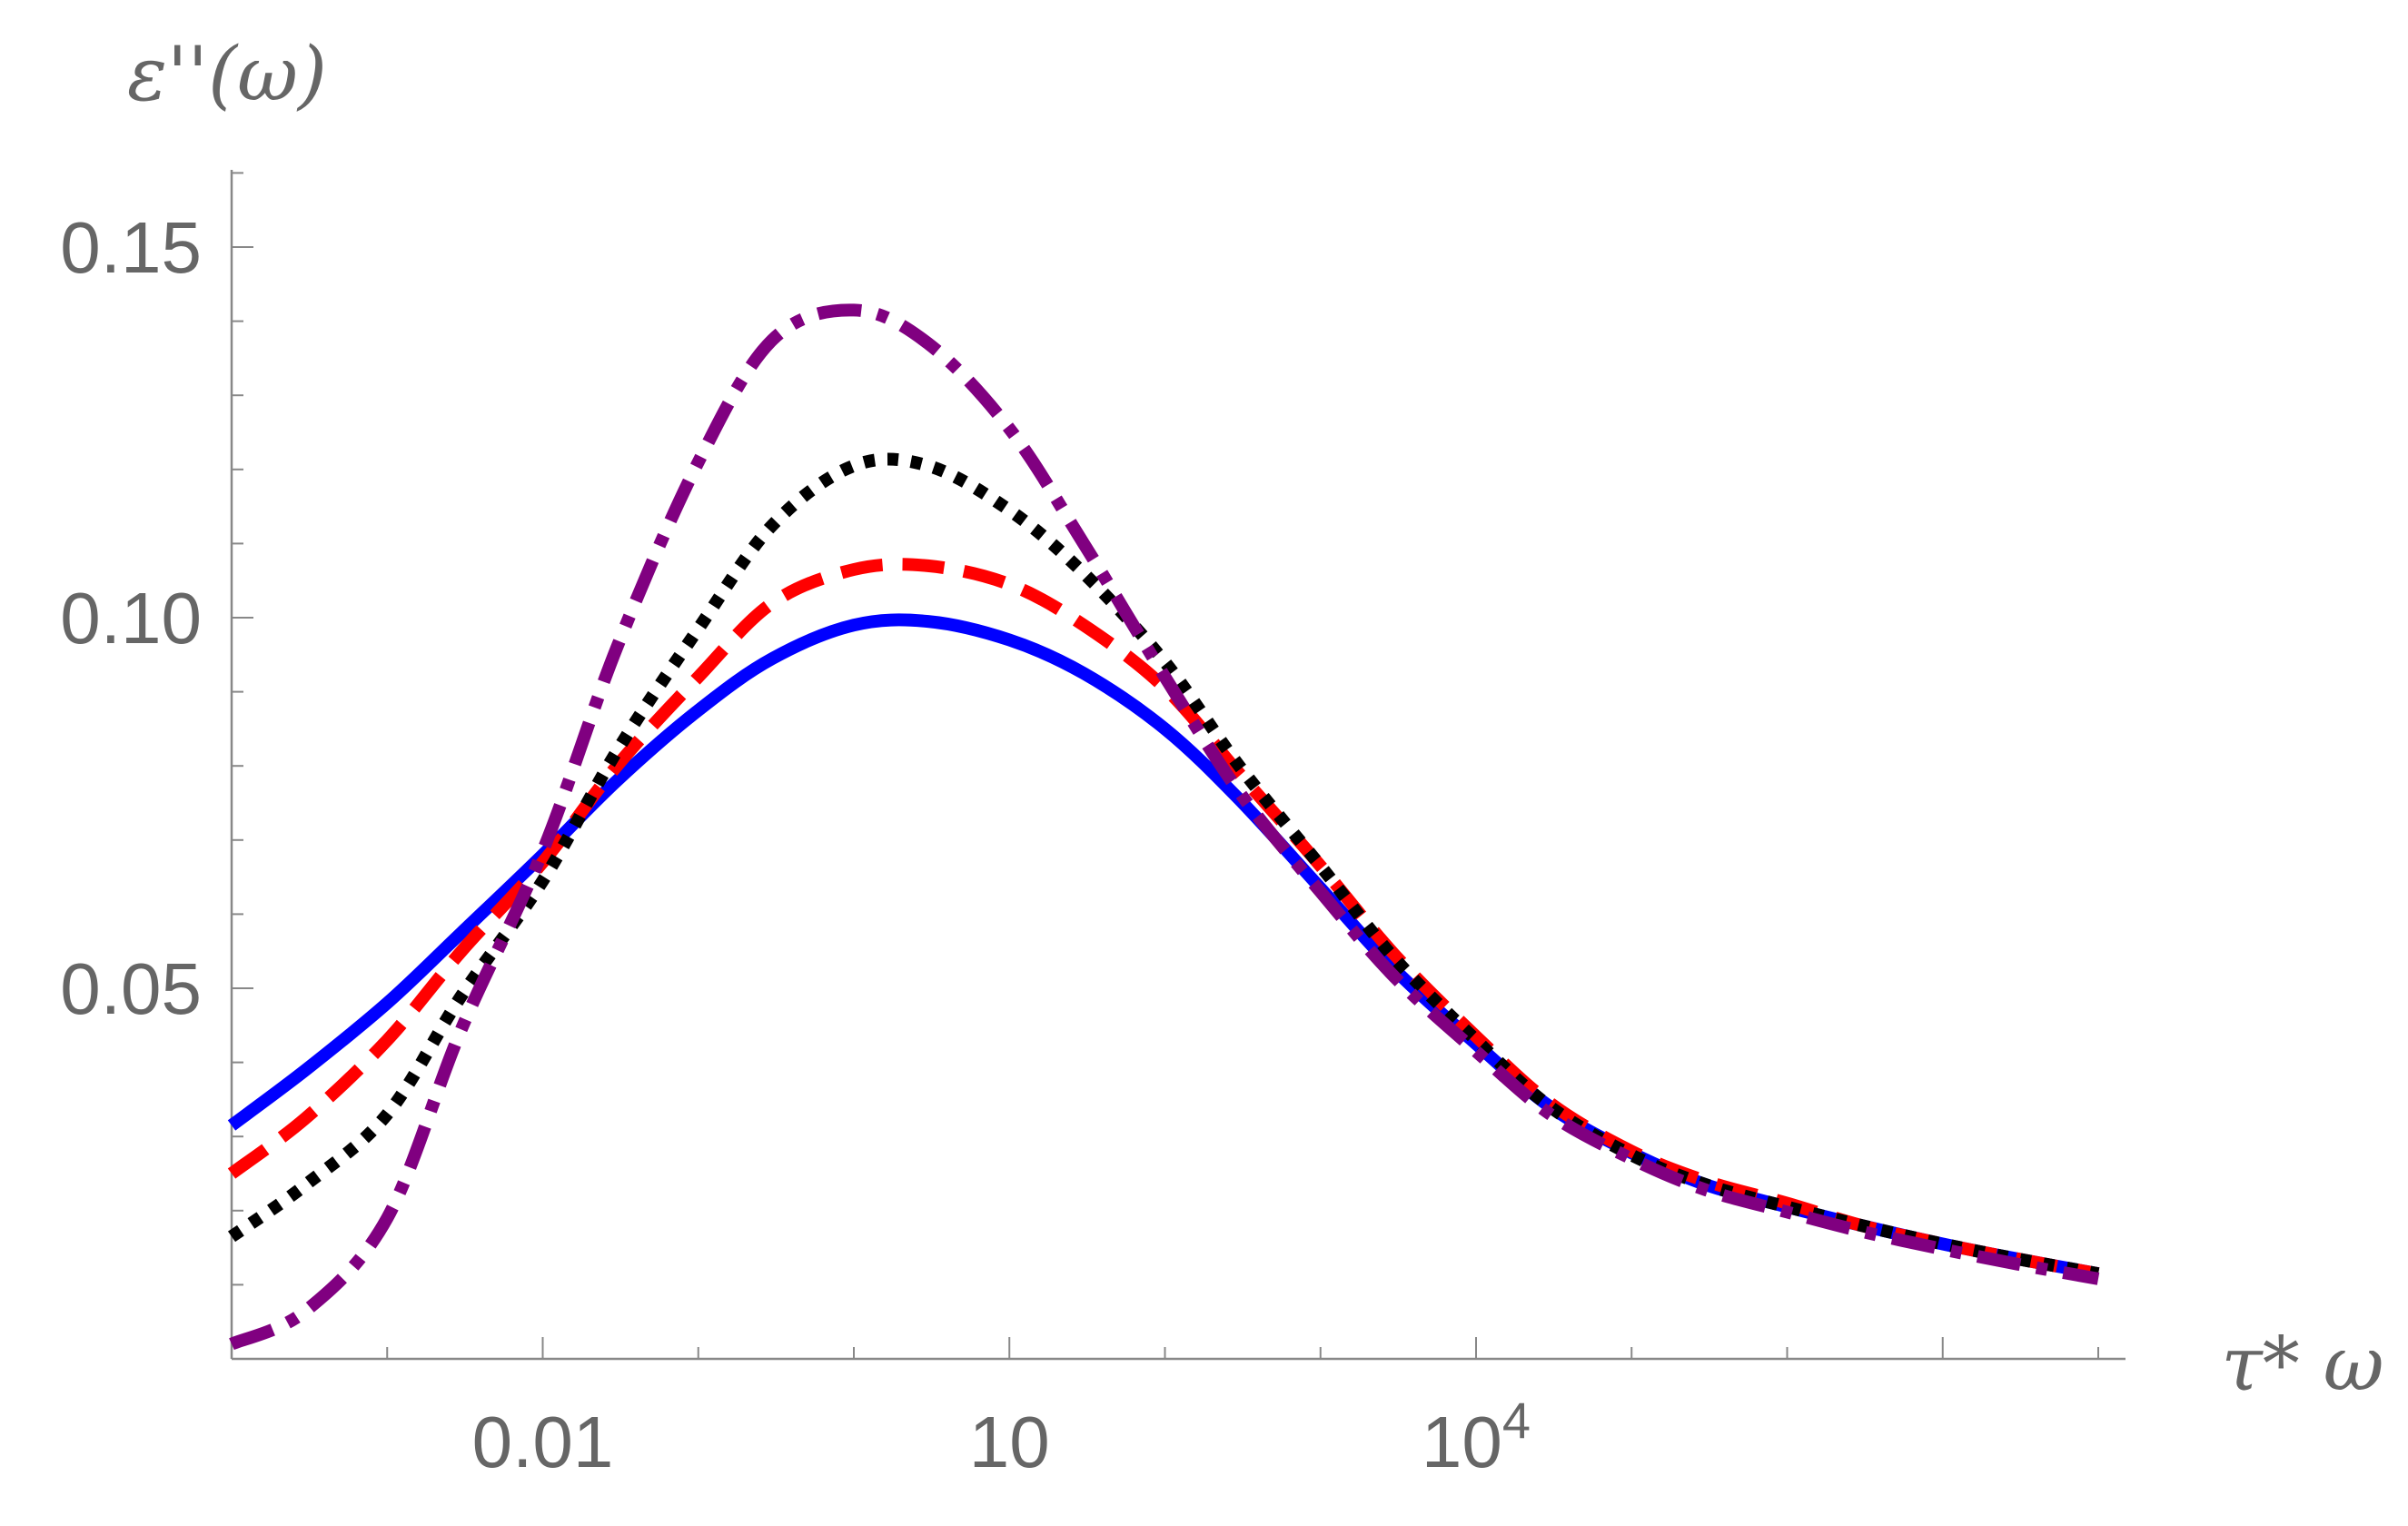 The height and width of the screenshot is (1526, 2408). What do you see at coordinates (543, 1442) in the screenshot?
I see `x-tick-label: 0.01` at bounding box center [543, 1442].